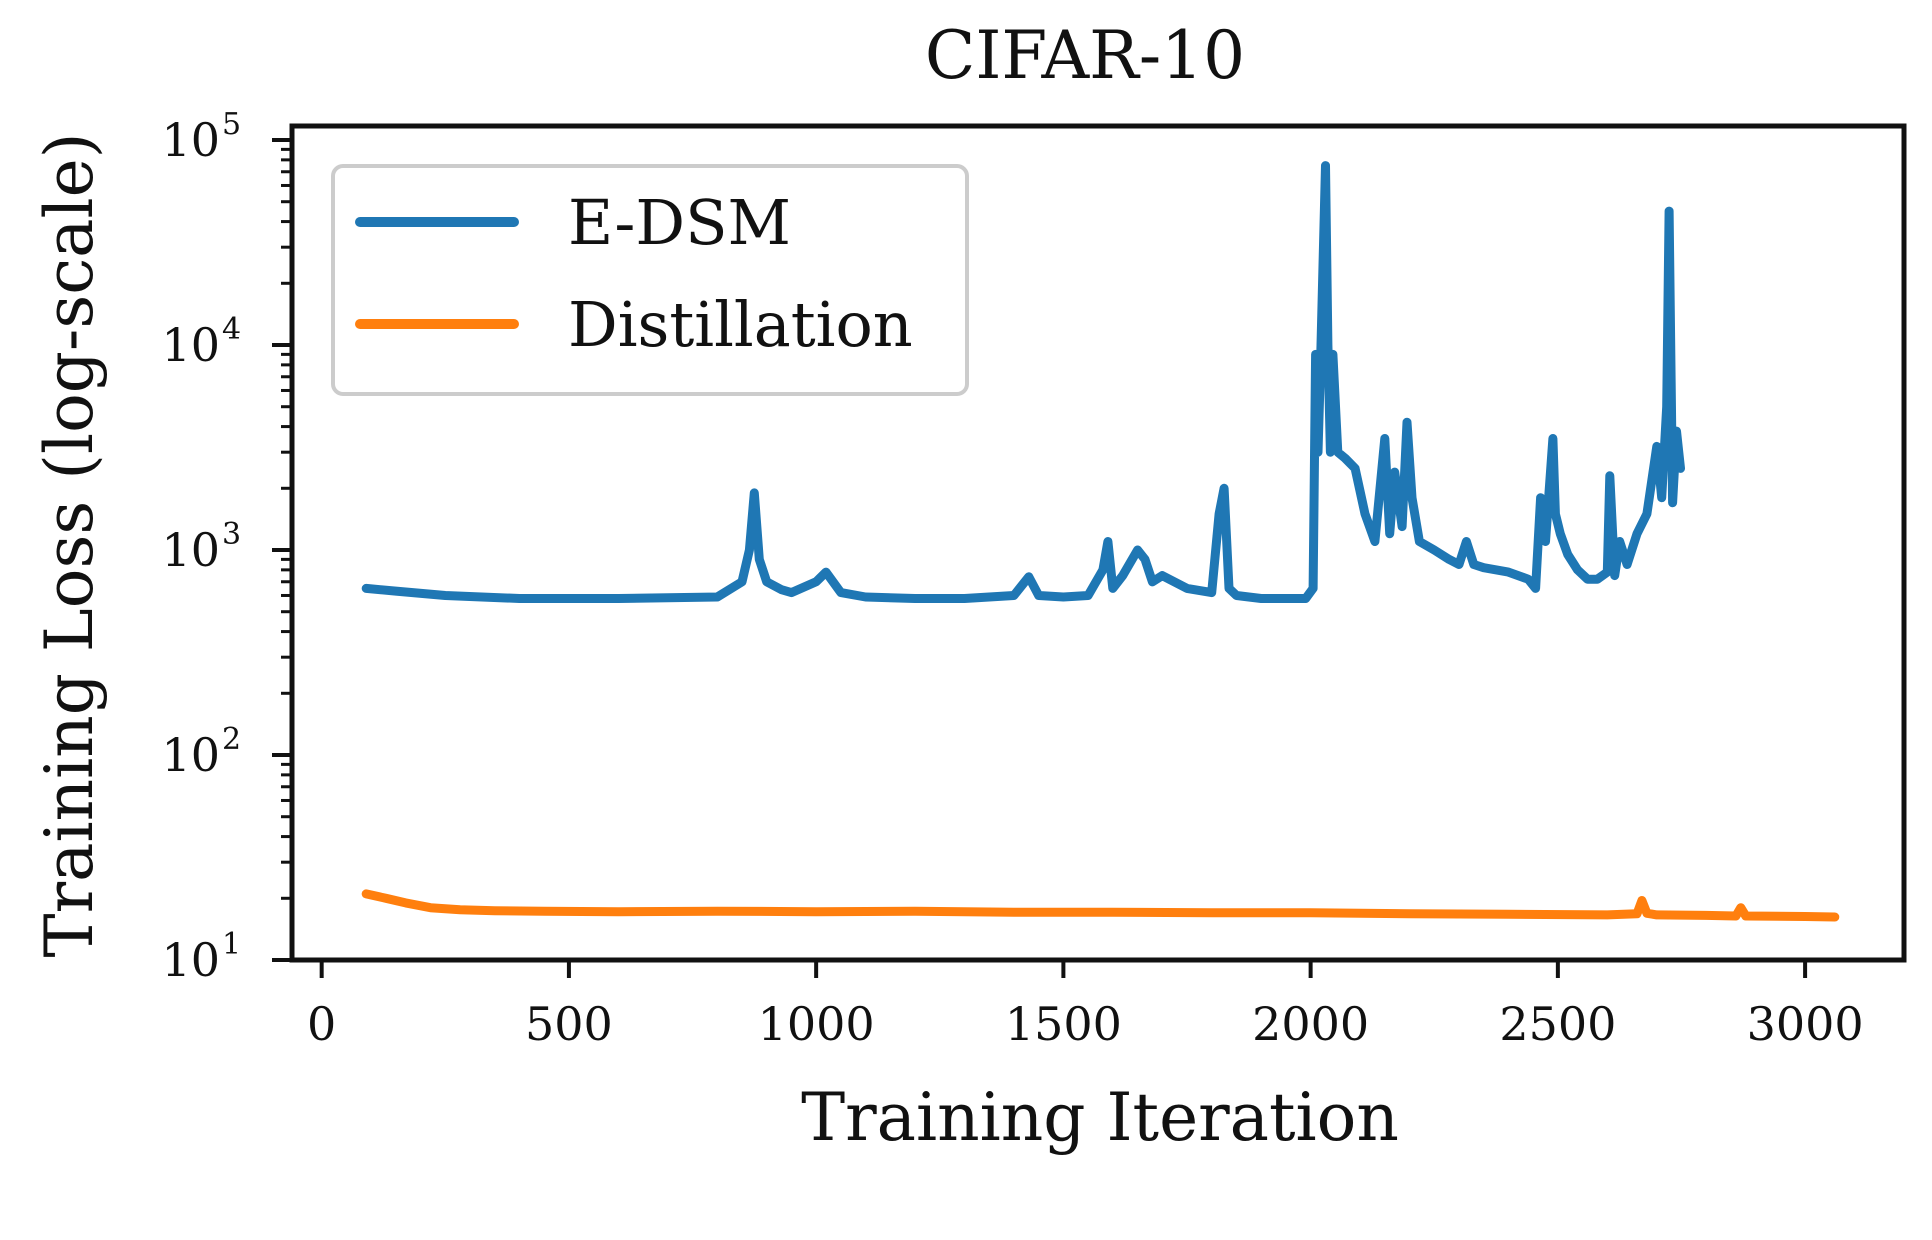 The height and width of the screenshot is (1240, 1932). What do you see at coordinates (1557, 1024) in the screenshot?
I see `x-tick-label: 2500` at bounding box center [1557, 1024].